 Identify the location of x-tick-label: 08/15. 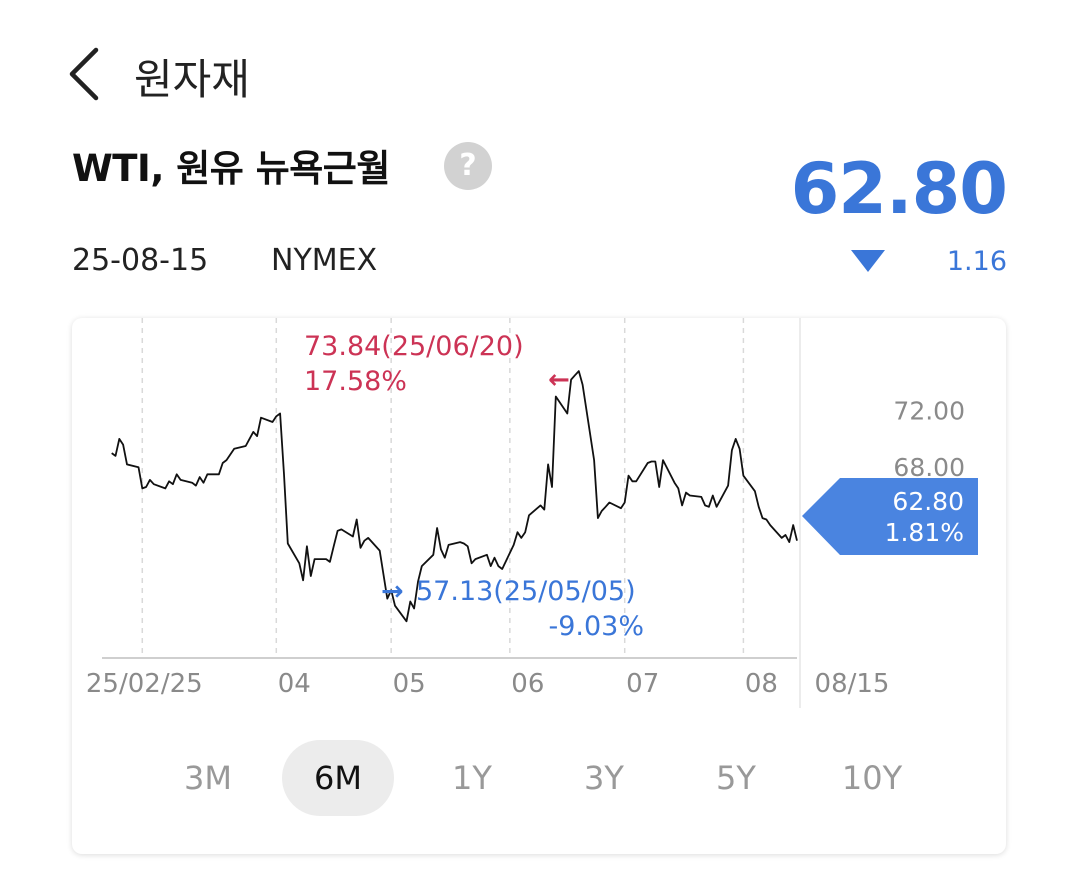
(852, 684).